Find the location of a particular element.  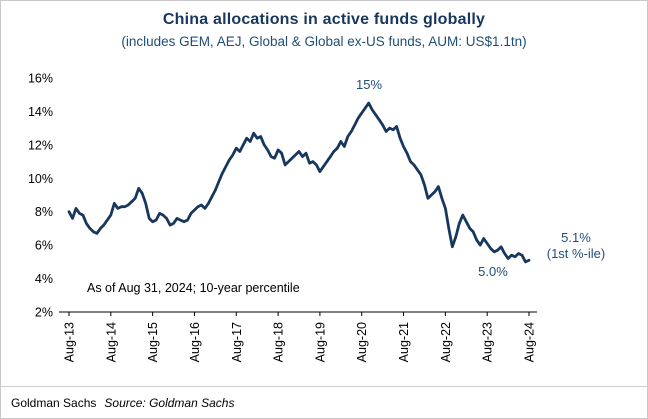

x-tick-label: Aug-13 is located at coordinates (70, 342).